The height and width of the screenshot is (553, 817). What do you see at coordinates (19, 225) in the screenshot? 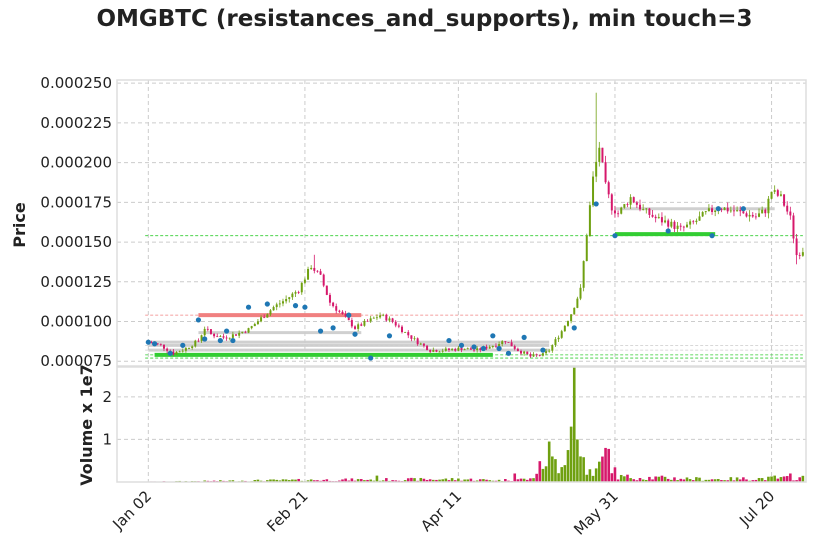
I see `price-axis-label: Price` at bounding box center [19, 225].